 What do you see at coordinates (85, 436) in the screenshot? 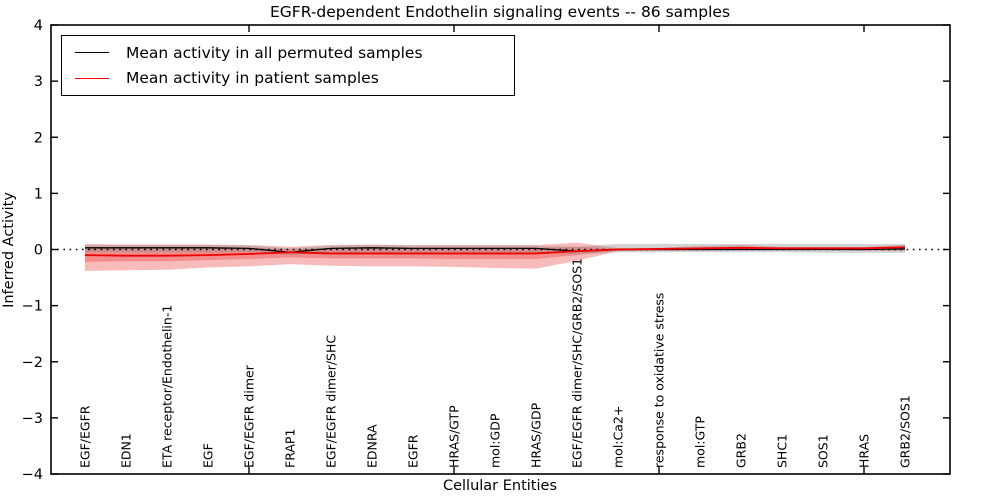
I see `x-category-label: EGF/EGFR` at bounding box center [85, 436].